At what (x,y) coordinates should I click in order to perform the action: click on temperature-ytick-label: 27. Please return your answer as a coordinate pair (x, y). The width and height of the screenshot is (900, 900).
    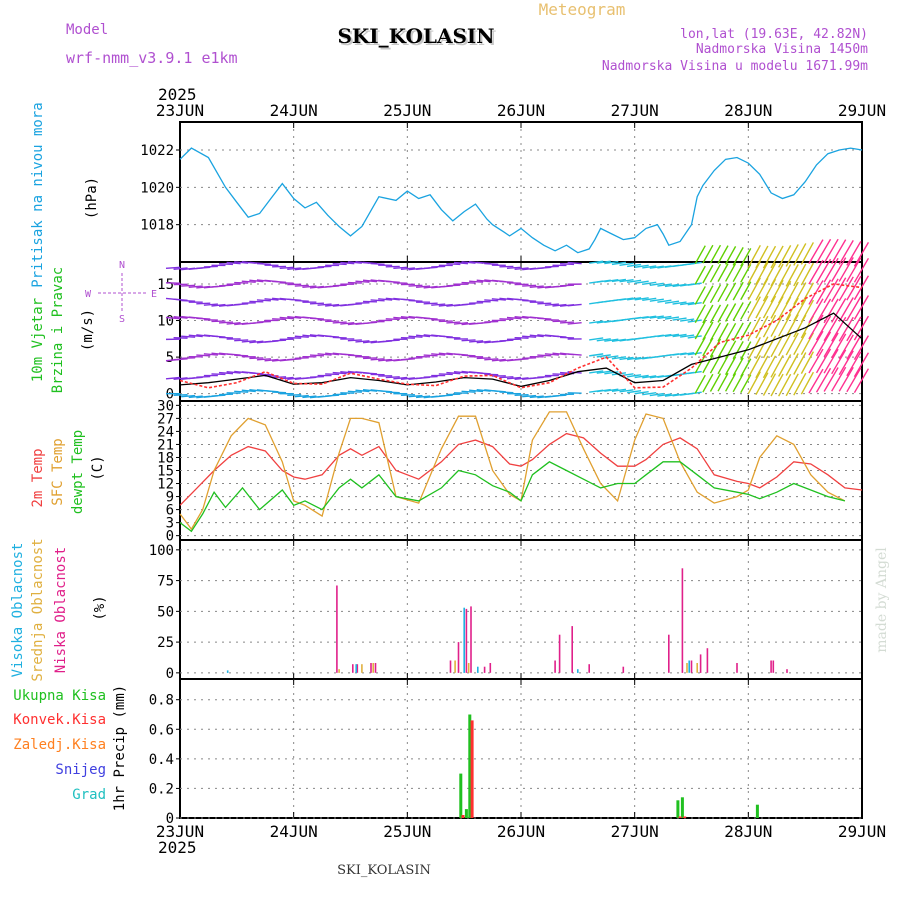
    Looking at the image, I should click on (165, 419).